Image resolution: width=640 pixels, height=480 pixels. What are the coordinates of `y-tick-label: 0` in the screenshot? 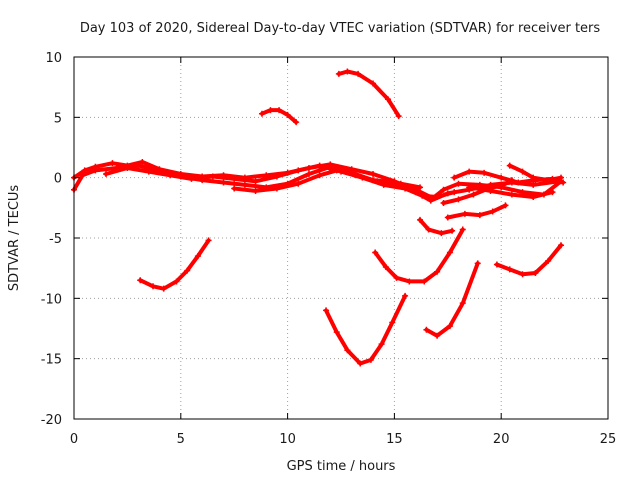 It's located at (58, 179).